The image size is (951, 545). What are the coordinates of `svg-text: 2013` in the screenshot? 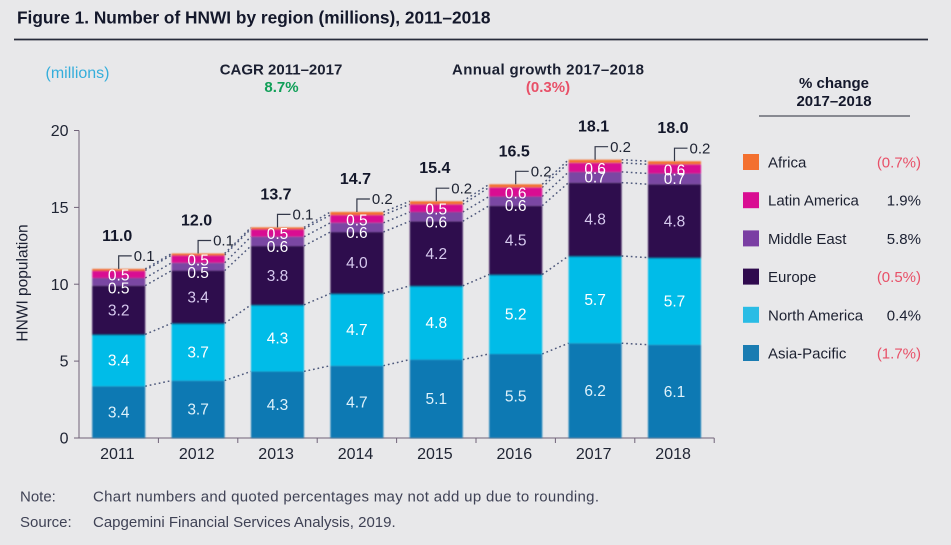 It's located at (276, 454).